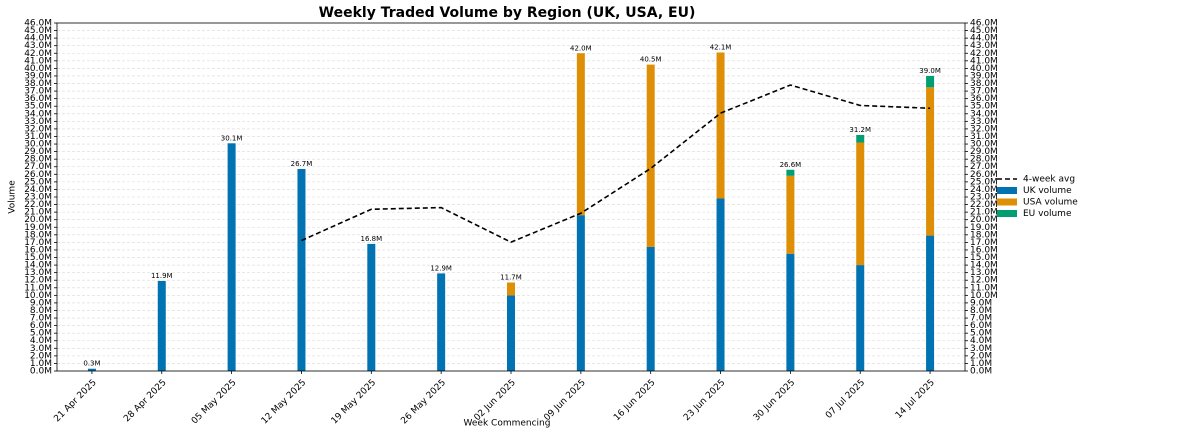 The image size is (1199, 436). What do you see at coordinates (38, 167) in the screenshot?
I see `y-tick-label: 27.0M` at bounding box center [38, 167].